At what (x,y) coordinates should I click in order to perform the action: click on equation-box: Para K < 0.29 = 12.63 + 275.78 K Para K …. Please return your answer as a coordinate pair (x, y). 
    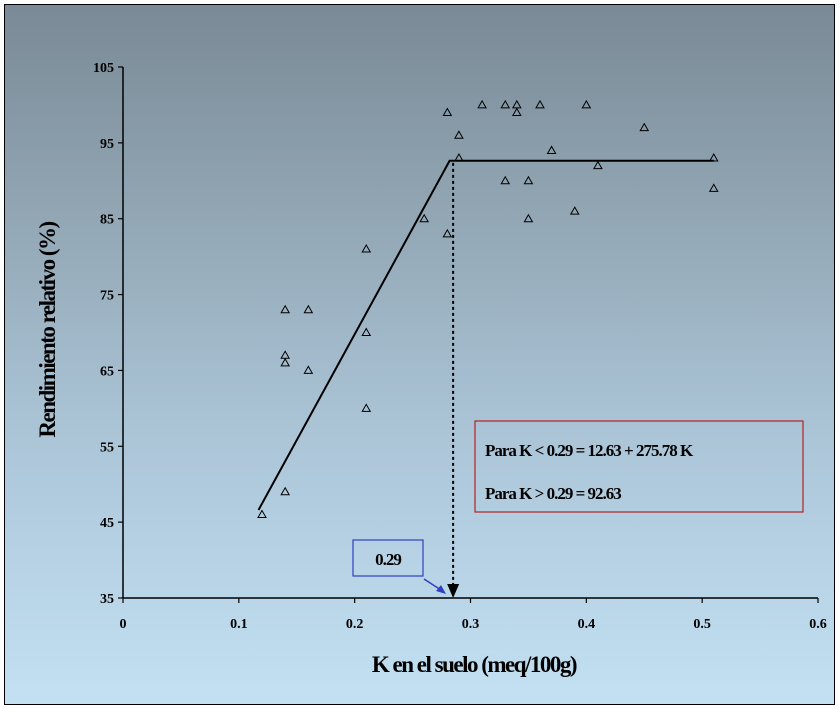
    Looking at the image, I should click on (639, 466).